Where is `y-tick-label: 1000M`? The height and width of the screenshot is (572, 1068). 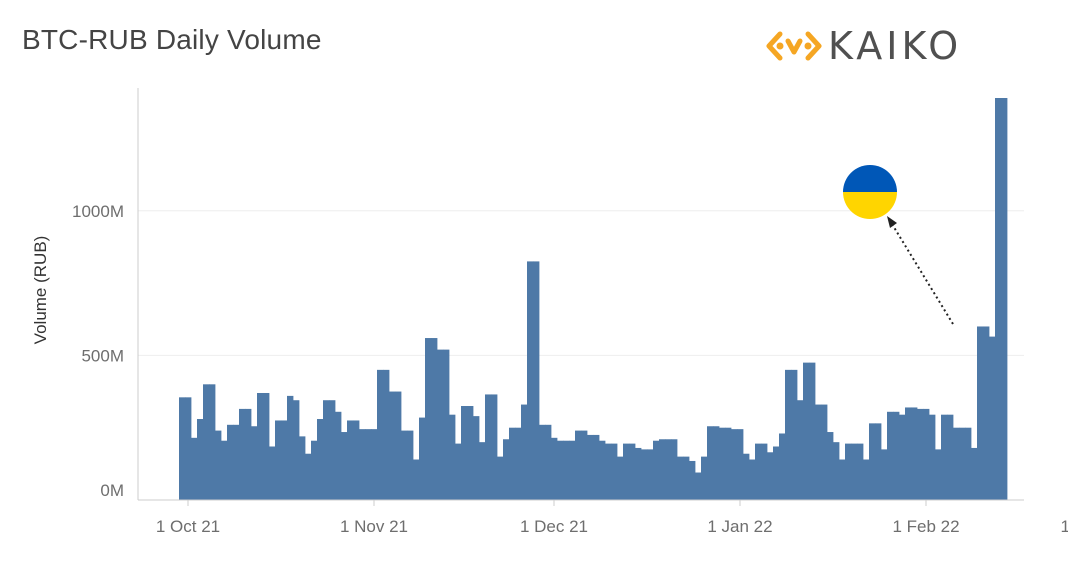
y-tick-label: 1000M is located at coordinates (98, 211).